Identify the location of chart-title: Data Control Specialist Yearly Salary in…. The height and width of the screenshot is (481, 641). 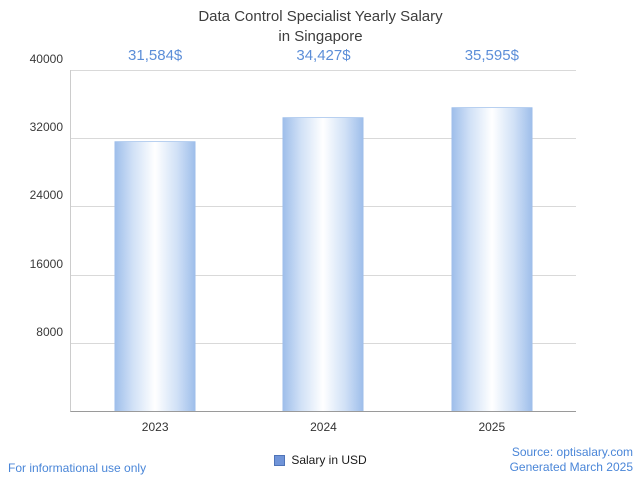
(320, 26).